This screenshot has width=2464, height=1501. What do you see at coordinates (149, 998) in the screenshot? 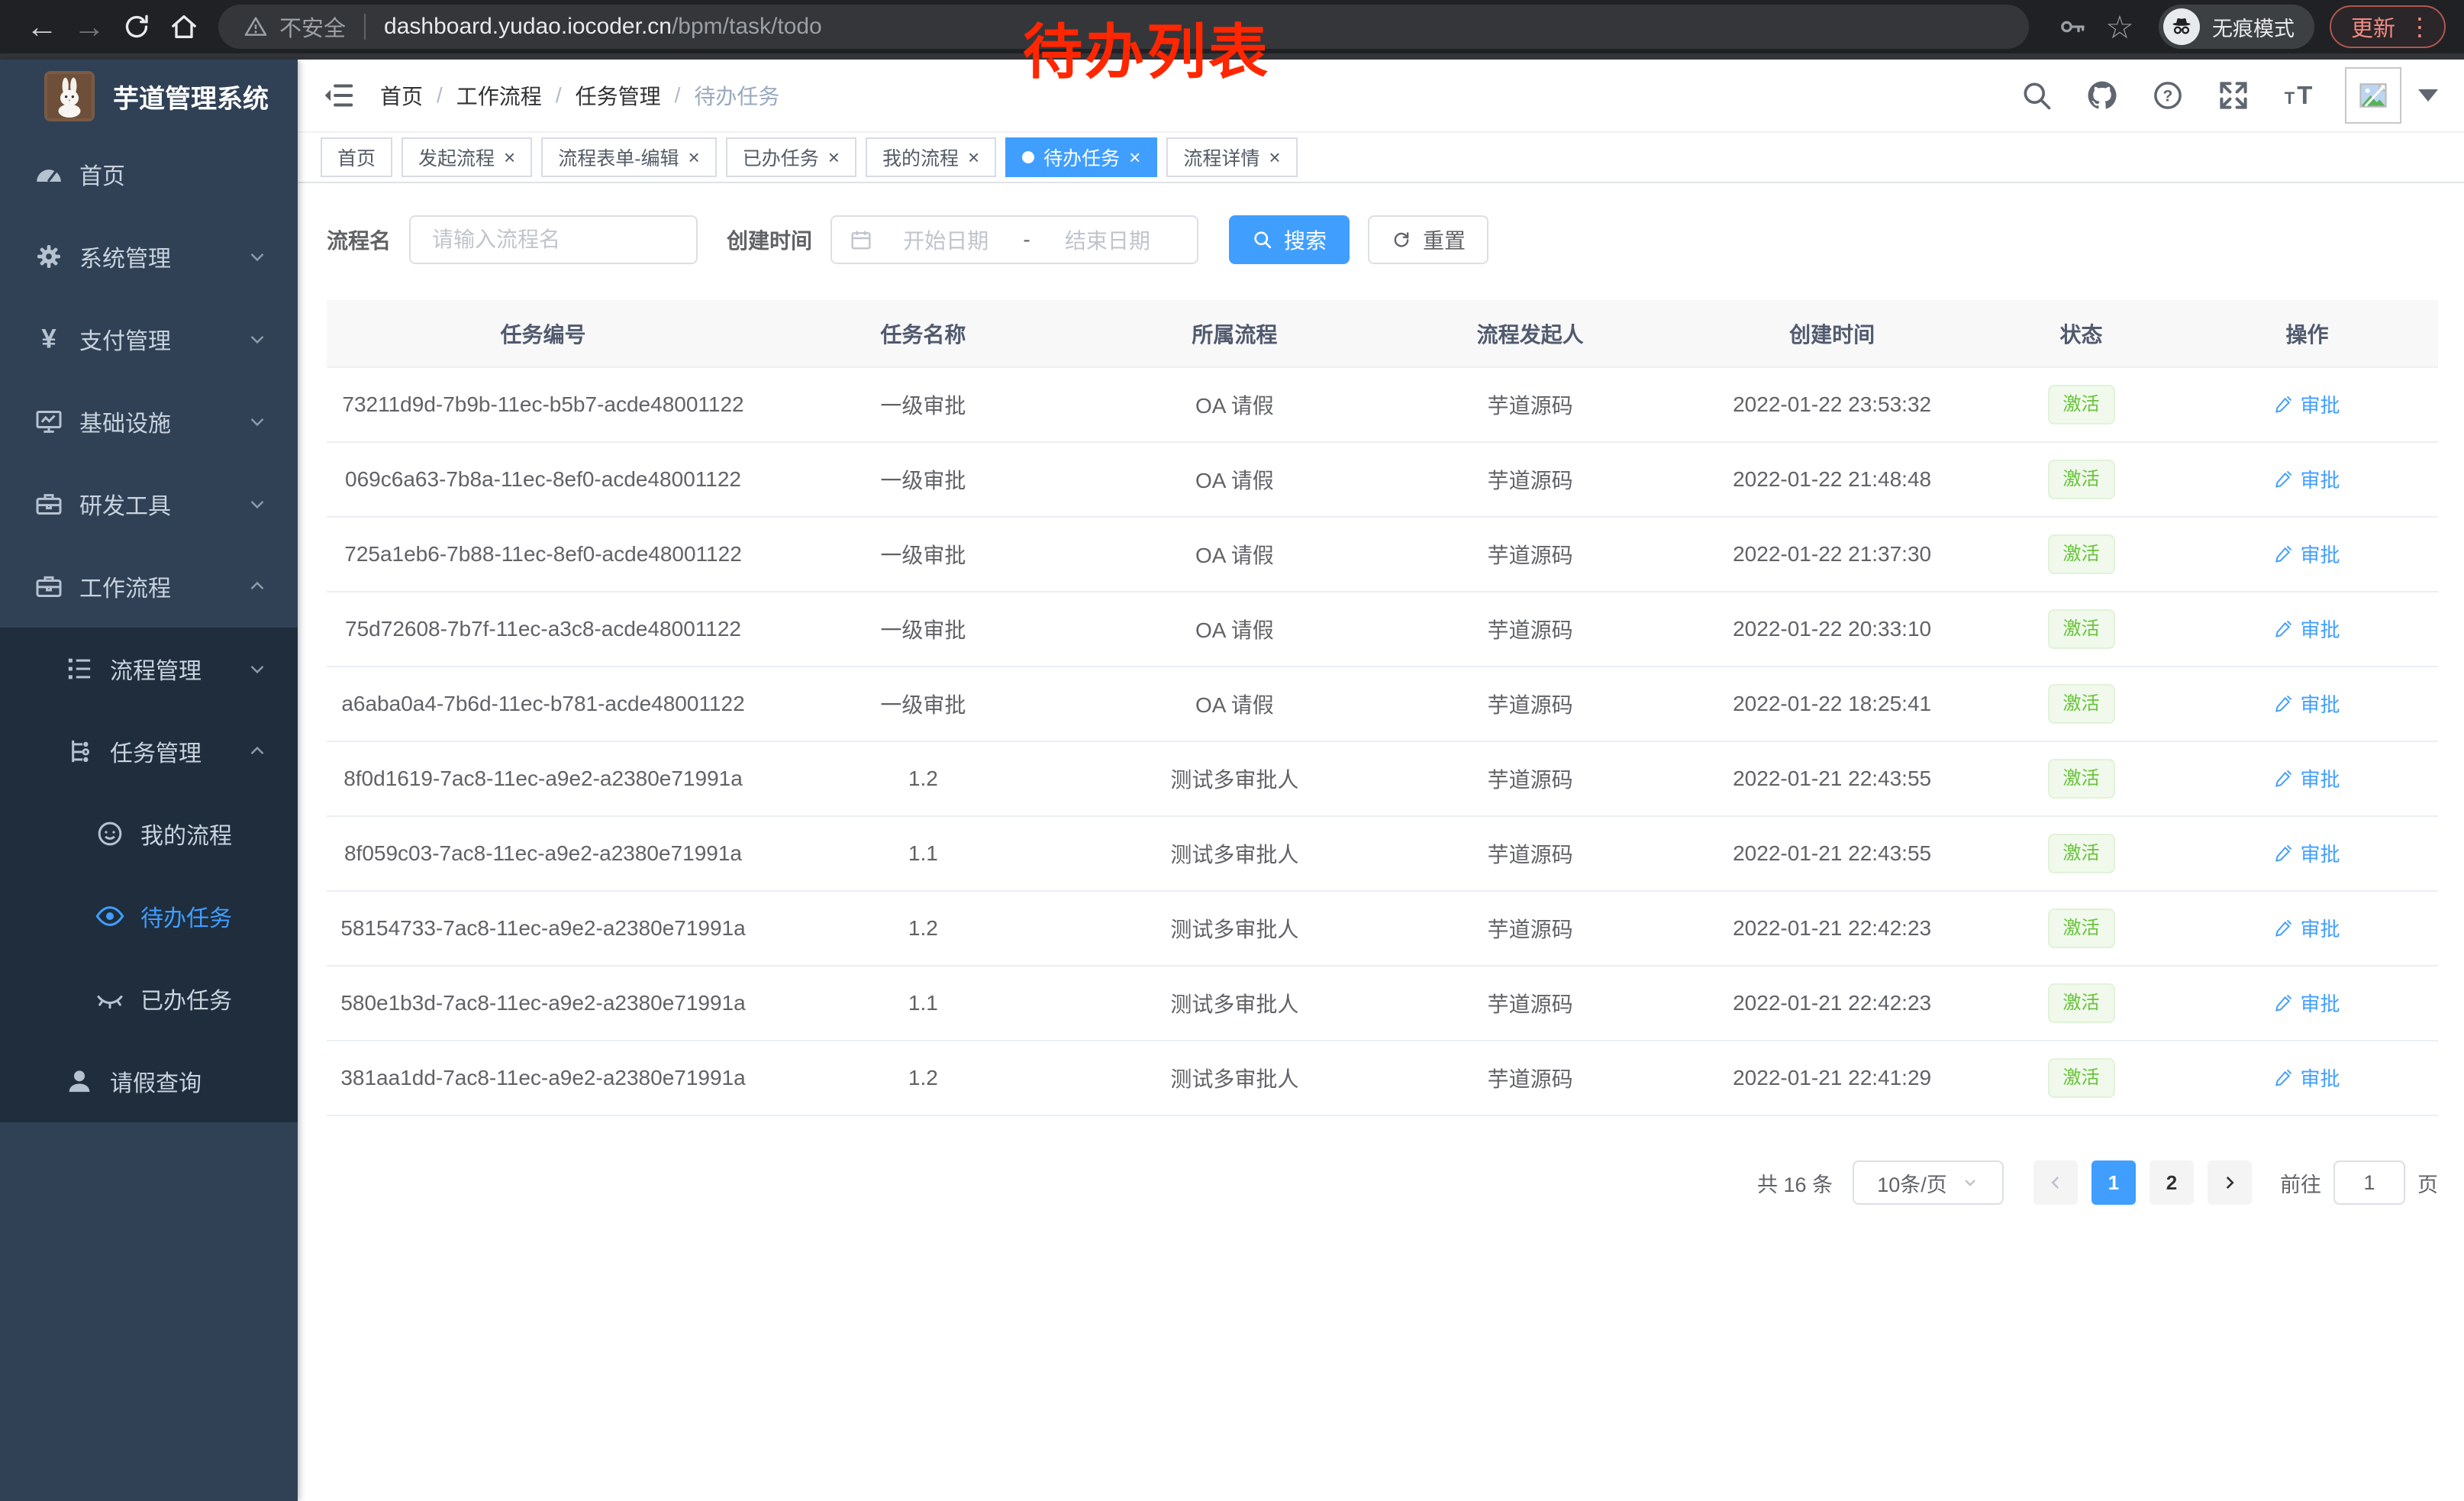
I see `sidebar-item-done-tasks: 已办任务` at bounding box center [149, 998].